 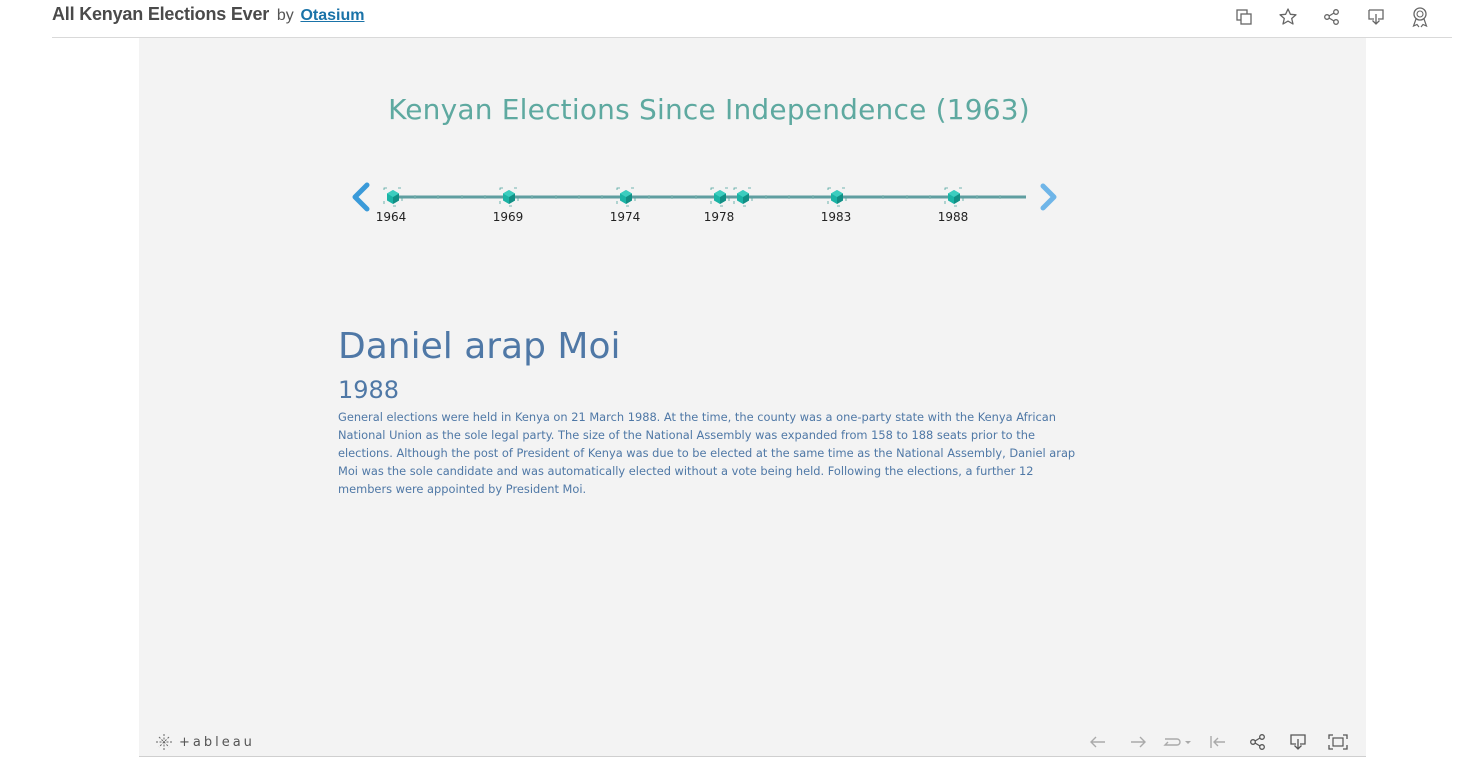 What do you see at coordinates (1138, 742) in the screenshot?
I see `redo-icon` at bounding box center [1138, 742].